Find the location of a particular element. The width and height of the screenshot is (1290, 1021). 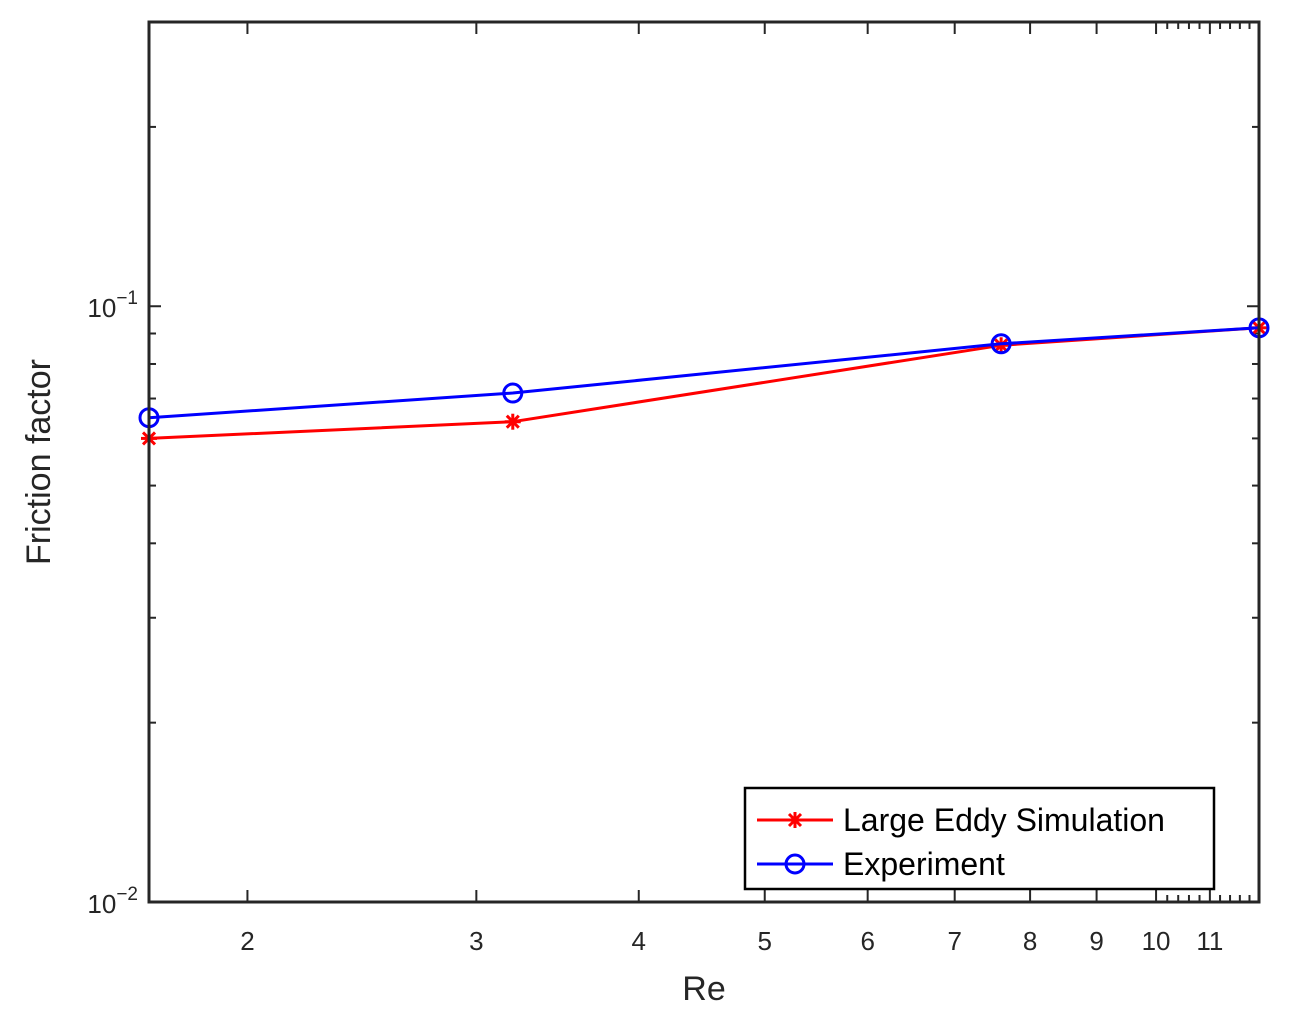

y-axis-label: Friction factor is located at coordinates (39, 462).